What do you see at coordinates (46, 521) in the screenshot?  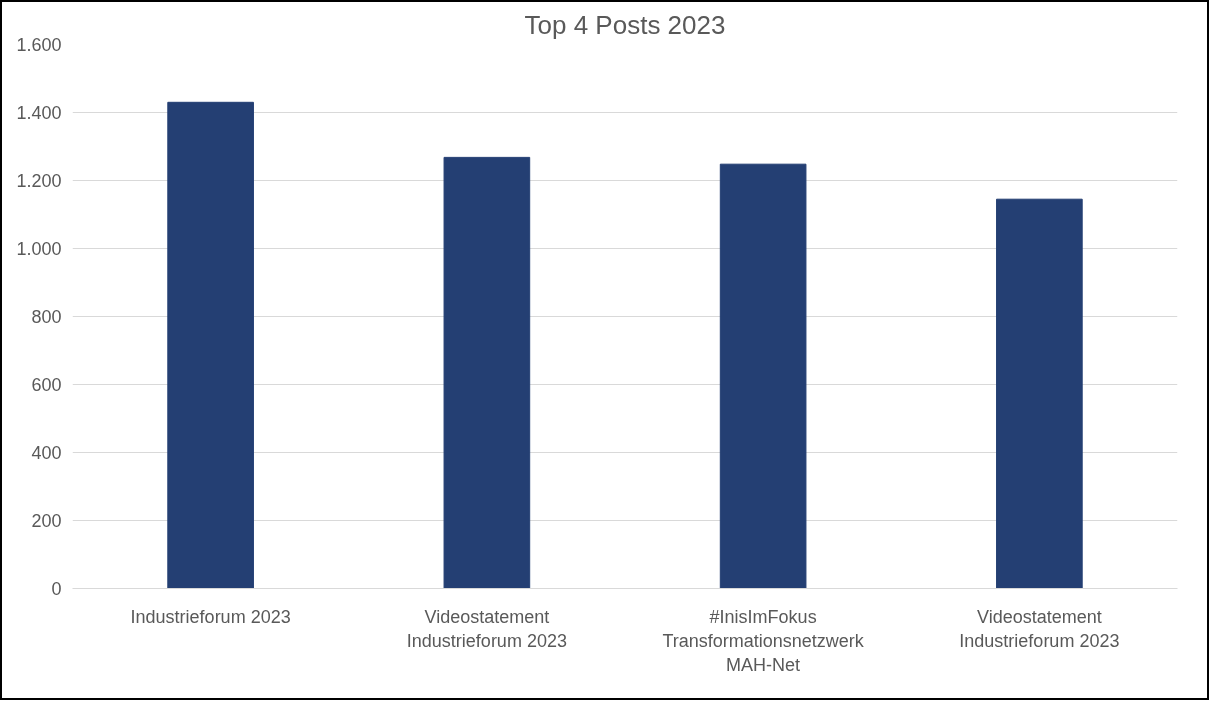 I see `y-tick-label: 200` at bounding box center [46, 521].